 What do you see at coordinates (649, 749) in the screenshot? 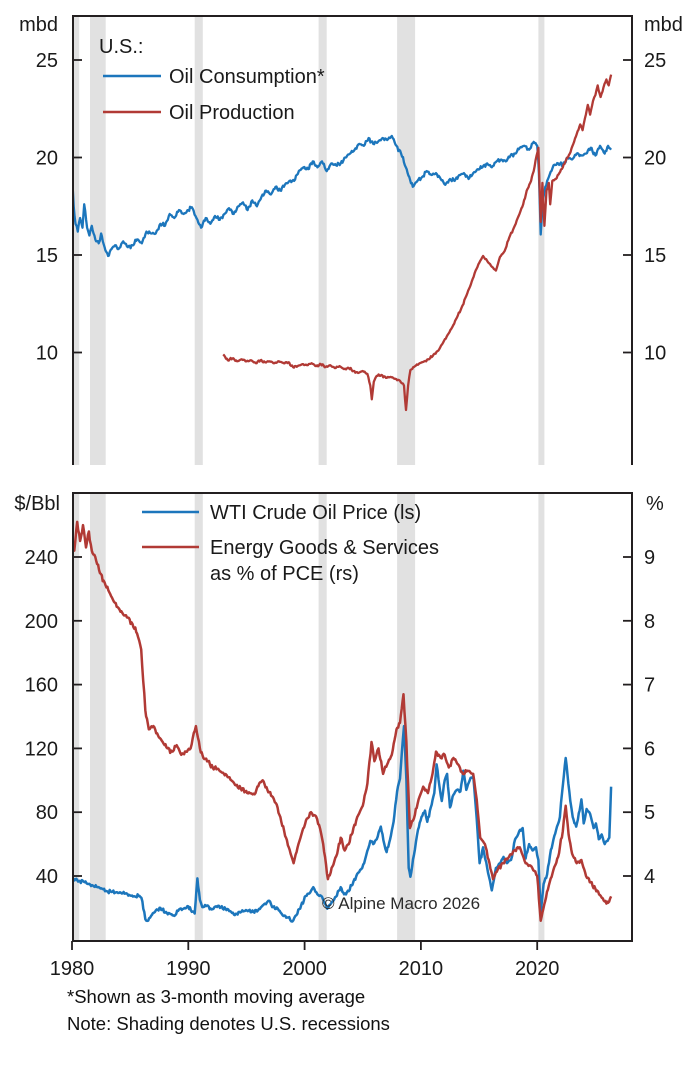
I see `y-tick-label: 6` at bounding box center [649, 749].